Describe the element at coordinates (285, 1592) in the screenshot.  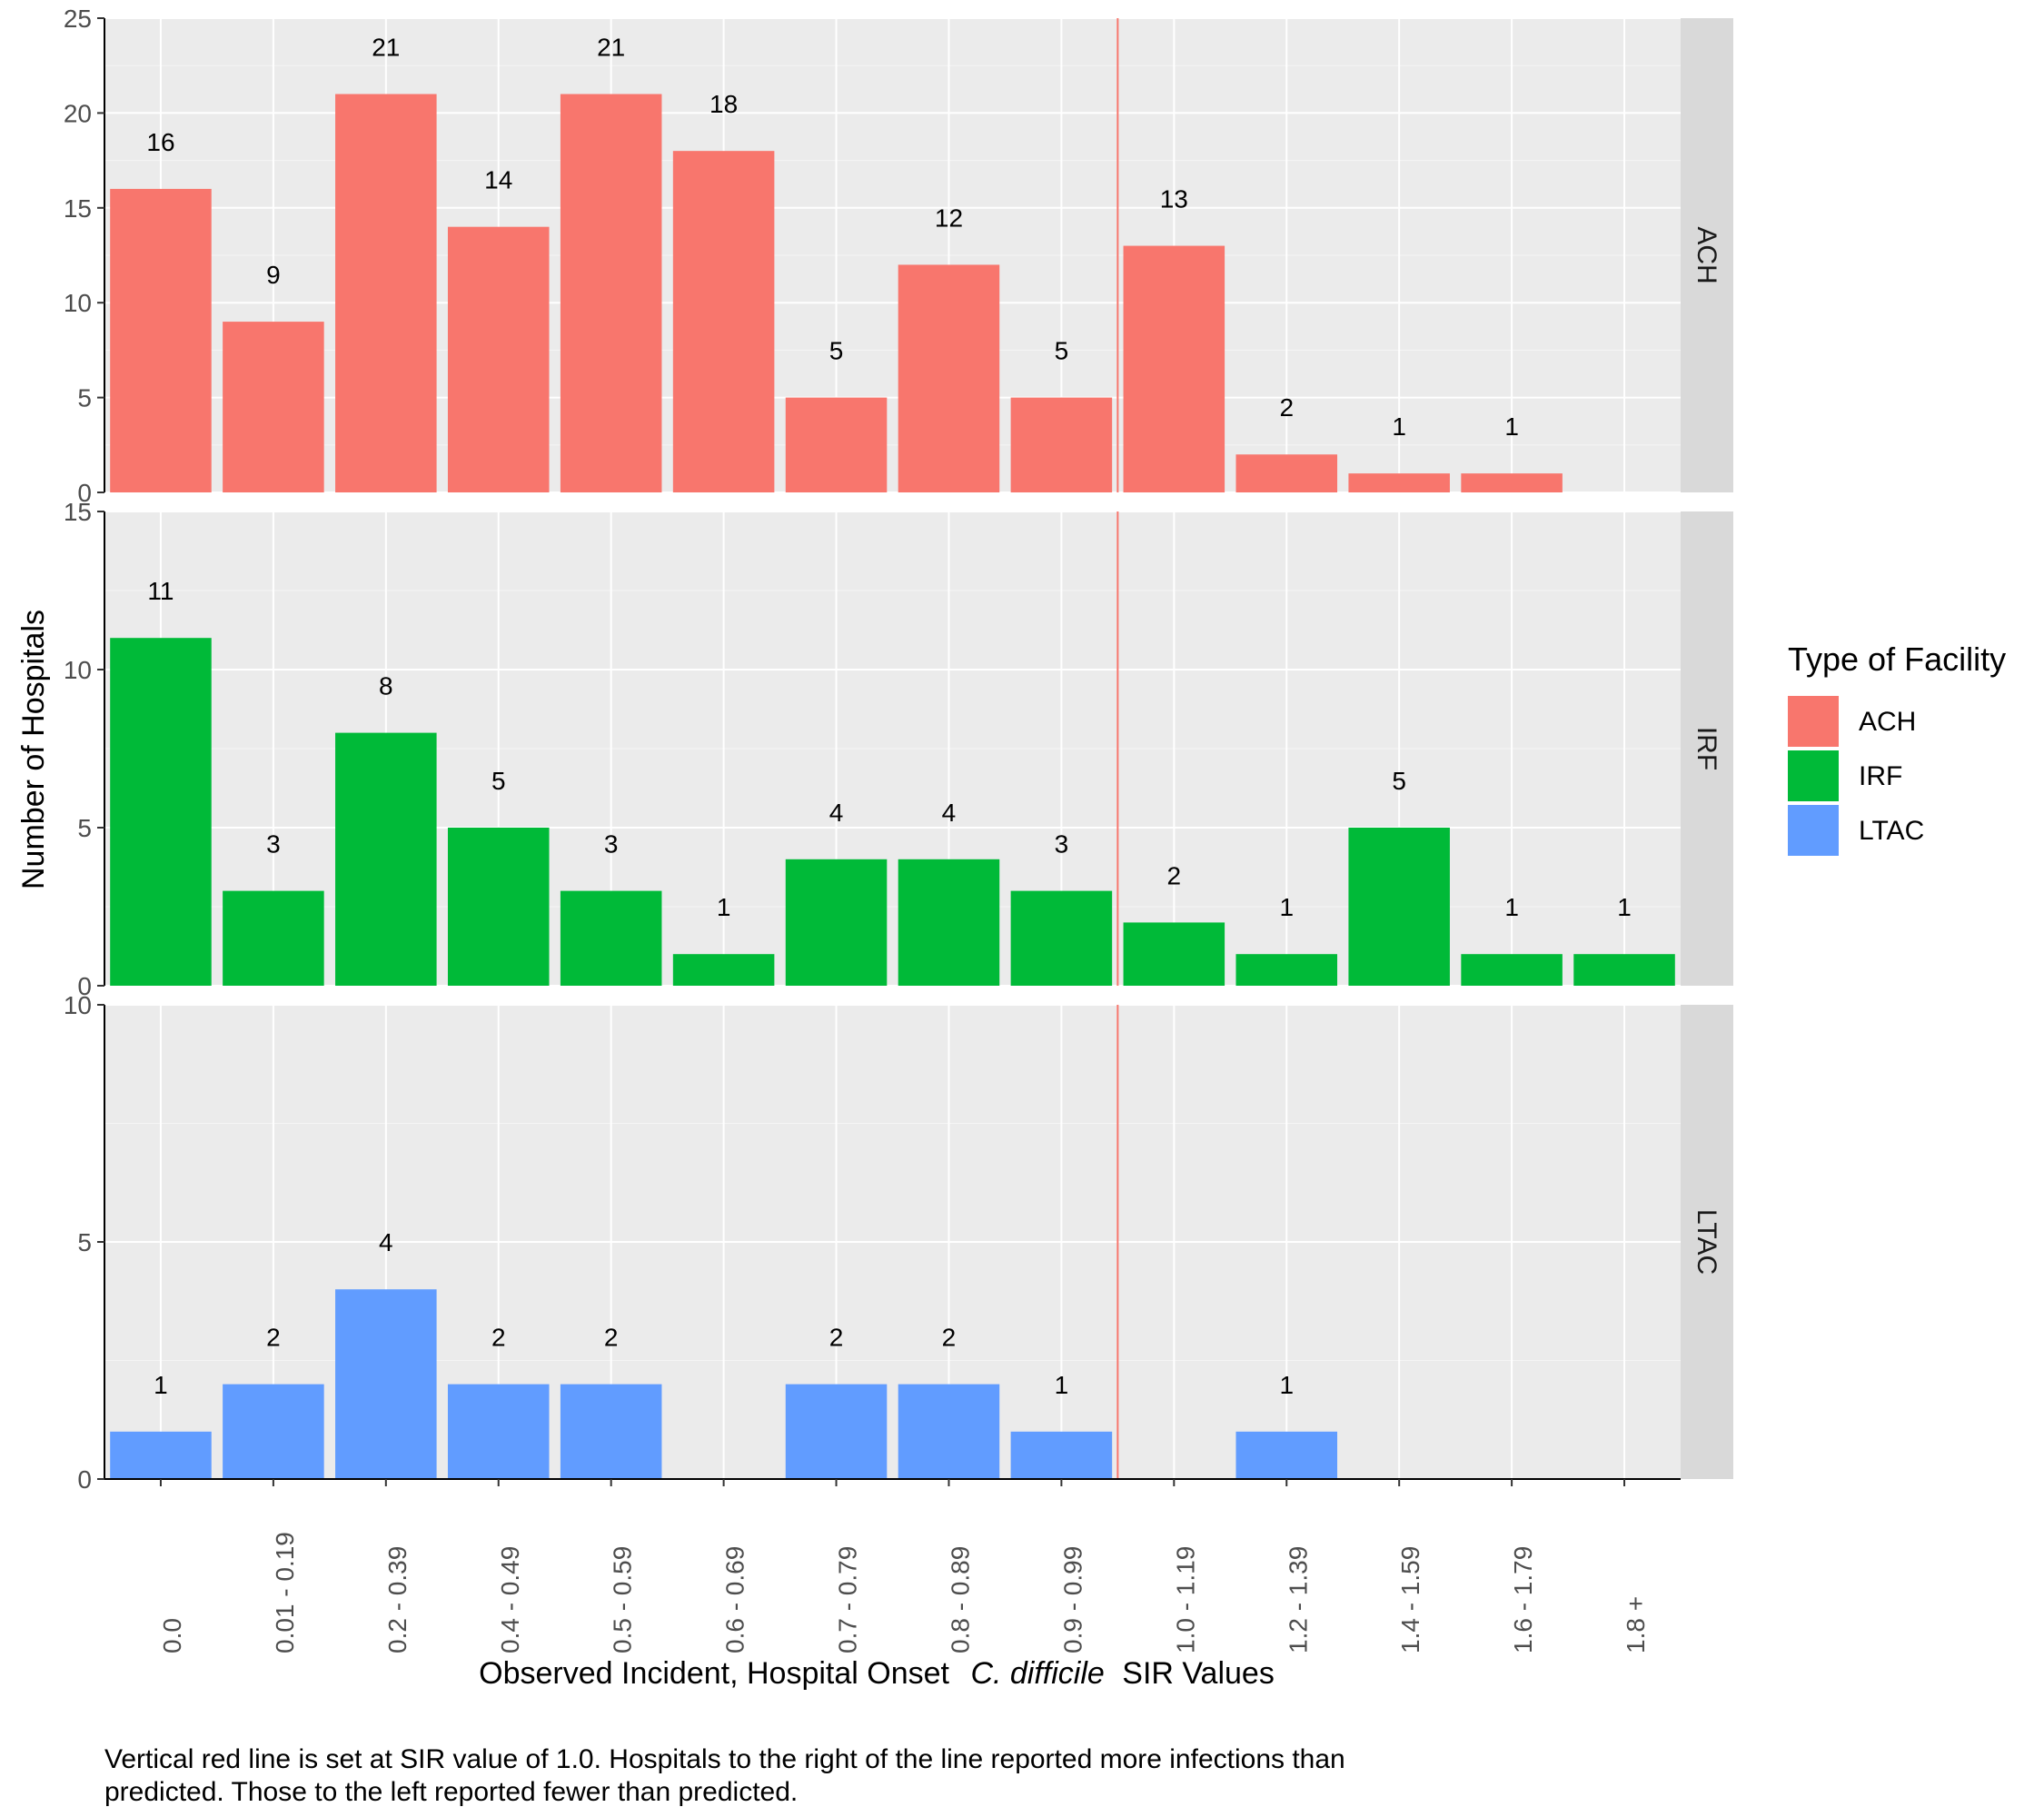
I see `x-tick-label-1: 0.01 - 0.19` at that location.